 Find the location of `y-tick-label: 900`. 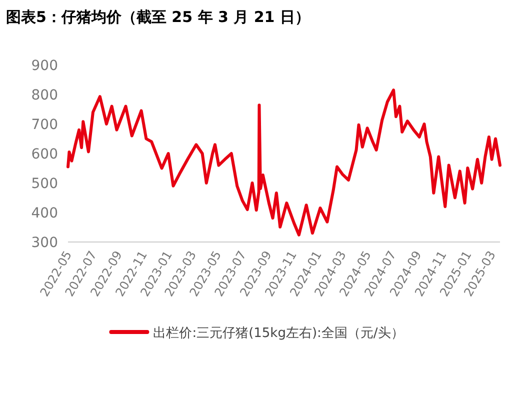

y-tick-label: 900 is located at coordinates (44, 66).